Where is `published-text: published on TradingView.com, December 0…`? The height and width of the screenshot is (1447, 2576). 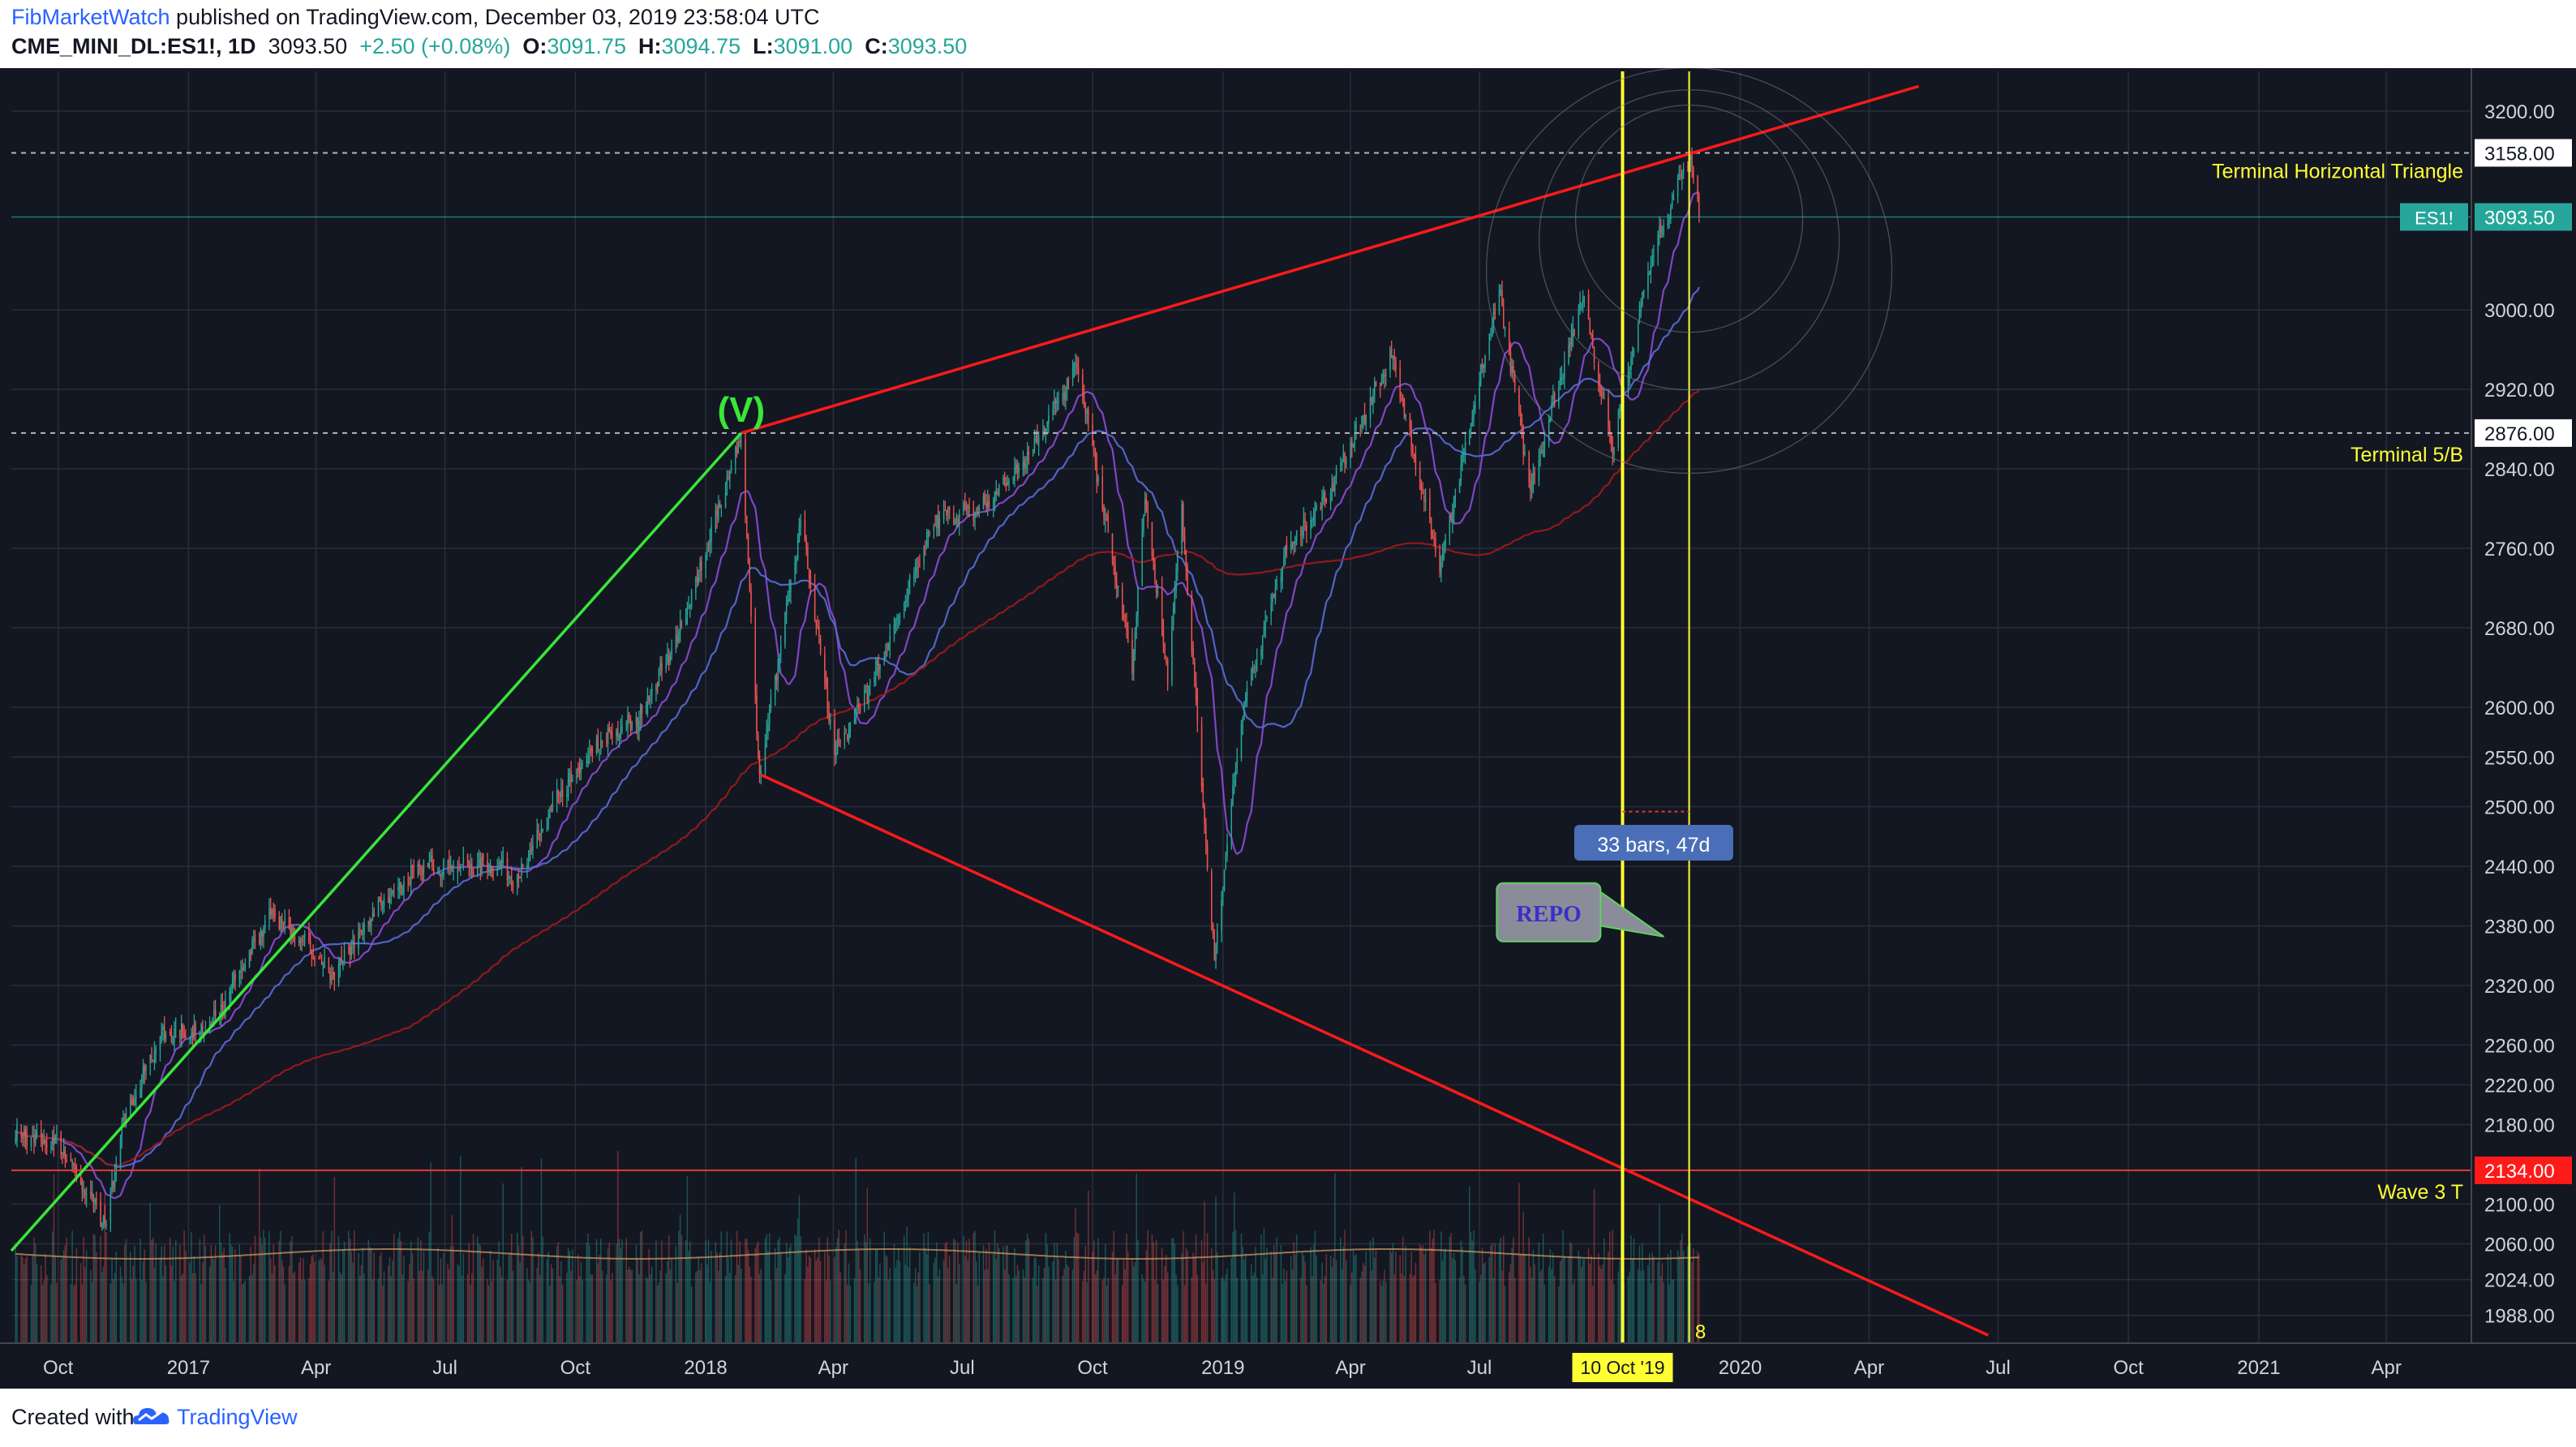 published-text: published on TradingView.com, December 0… is located at coordinates (495, 17).